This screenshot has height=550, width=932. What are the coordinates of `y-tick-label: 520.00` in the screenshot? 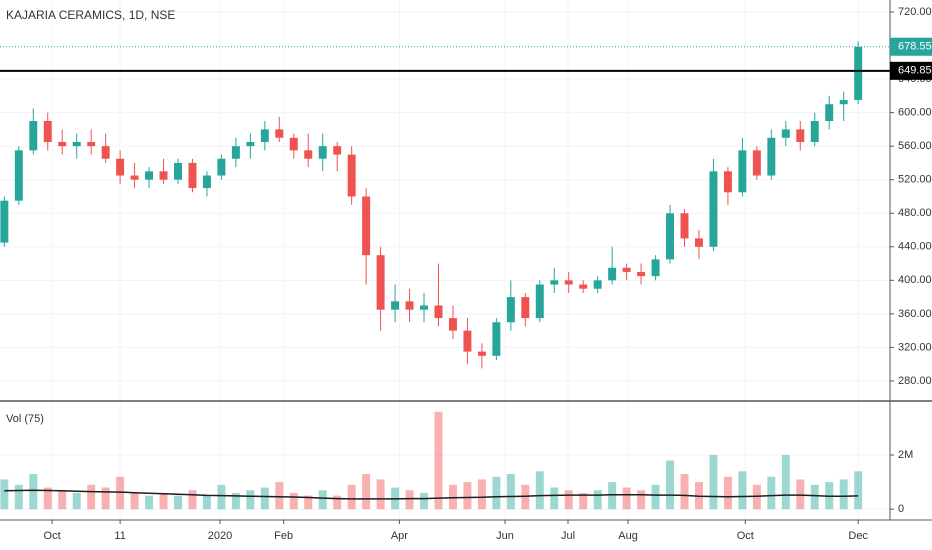 It's located at (915, 180).